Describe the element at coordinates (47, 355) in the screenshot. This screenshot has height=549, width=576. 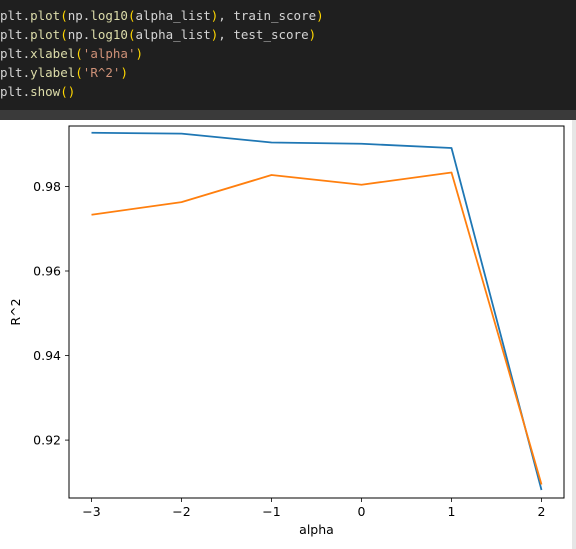
I see `y-tick-label: 0.94` at that location.